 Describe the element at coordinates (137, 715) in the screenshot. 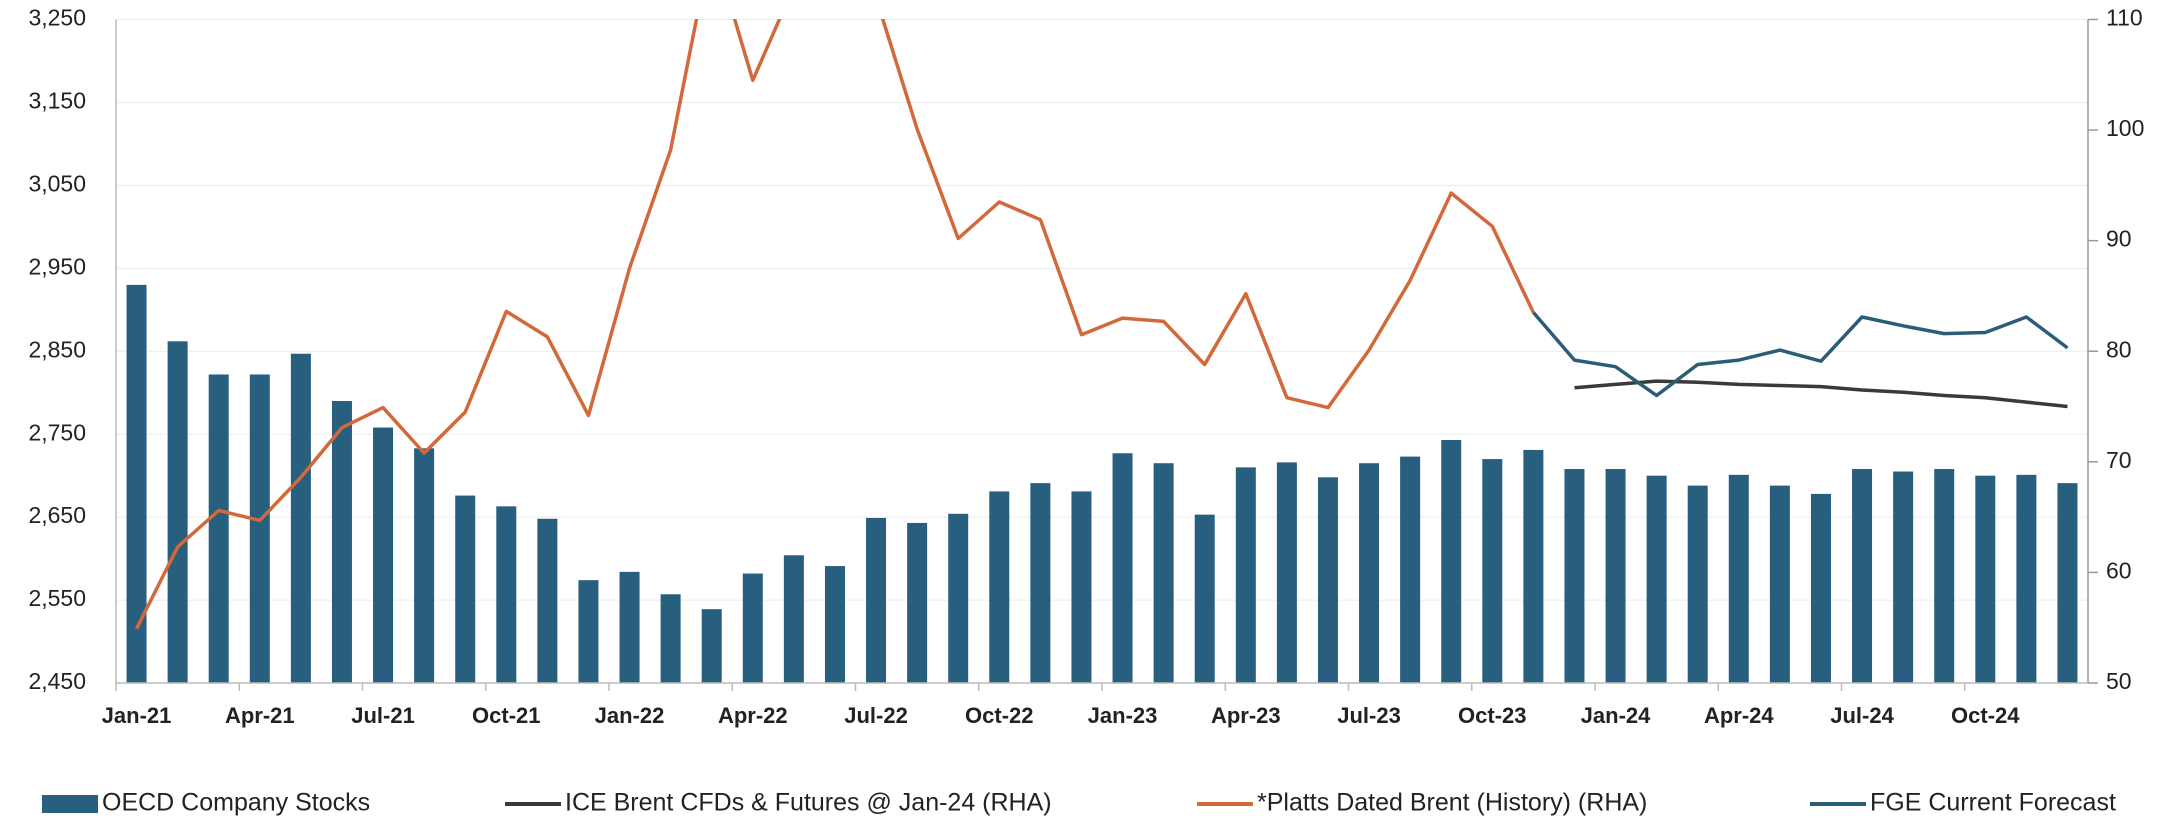

I see `x-tick-label: Jan-21` at that location.